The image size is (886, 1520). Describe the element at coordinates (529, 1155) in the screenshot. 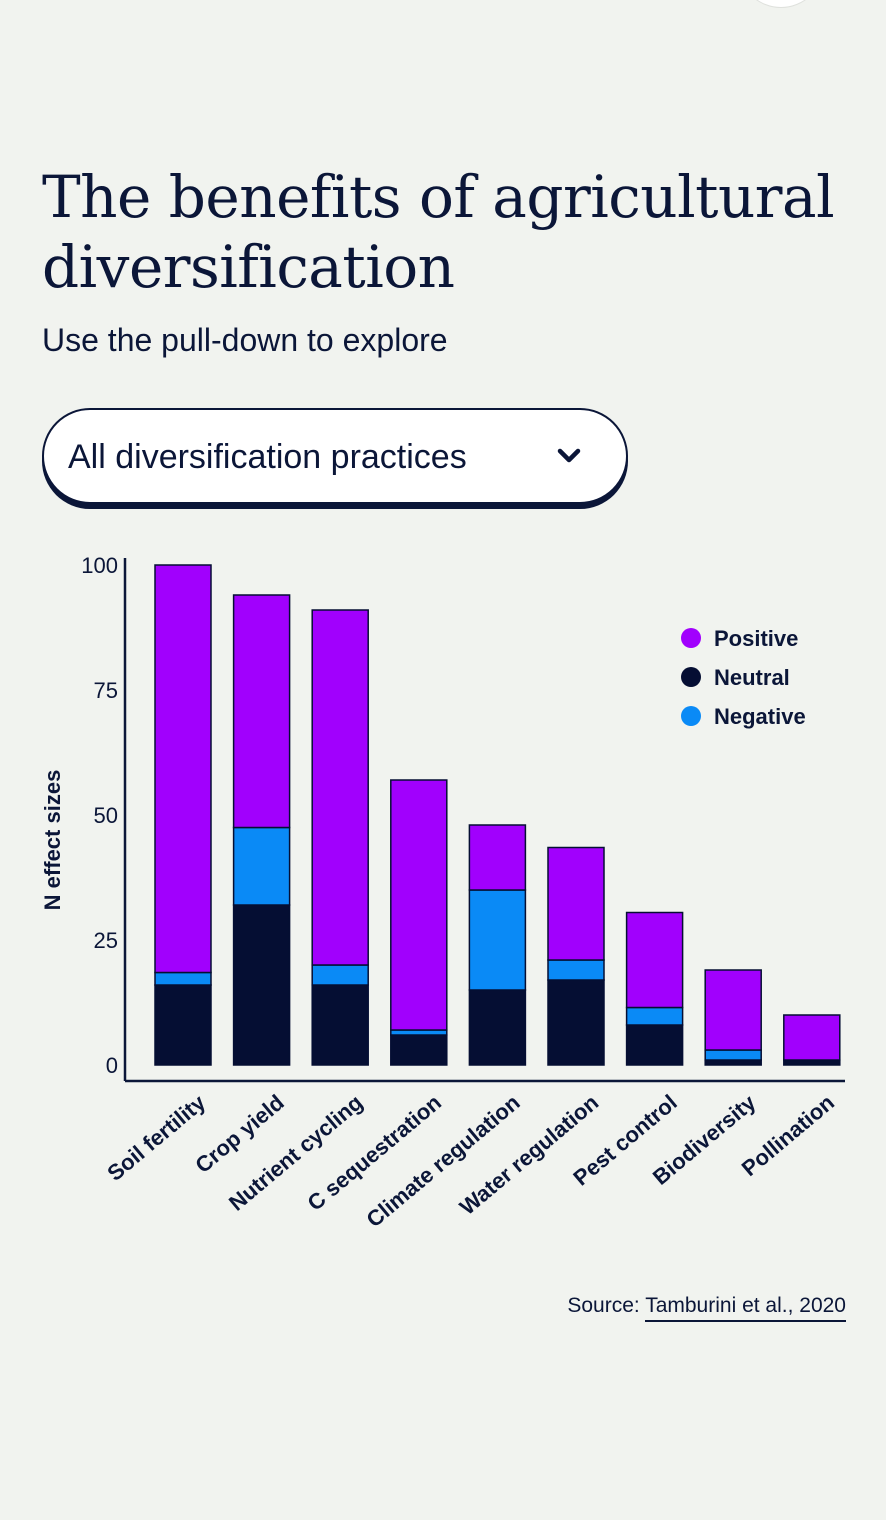

I see `x-tick-label: Water regulation` at that location.